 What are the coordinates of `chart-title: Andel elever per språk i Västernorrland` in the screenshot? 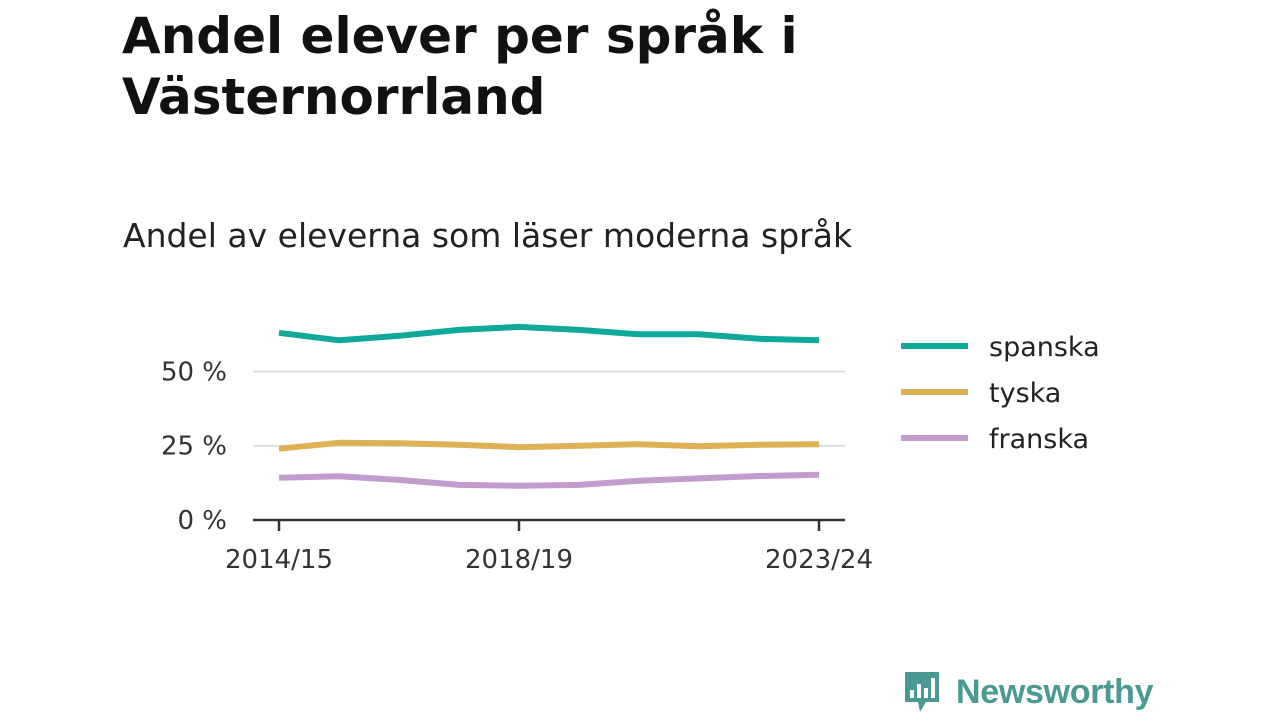 It's located at (460, 66).